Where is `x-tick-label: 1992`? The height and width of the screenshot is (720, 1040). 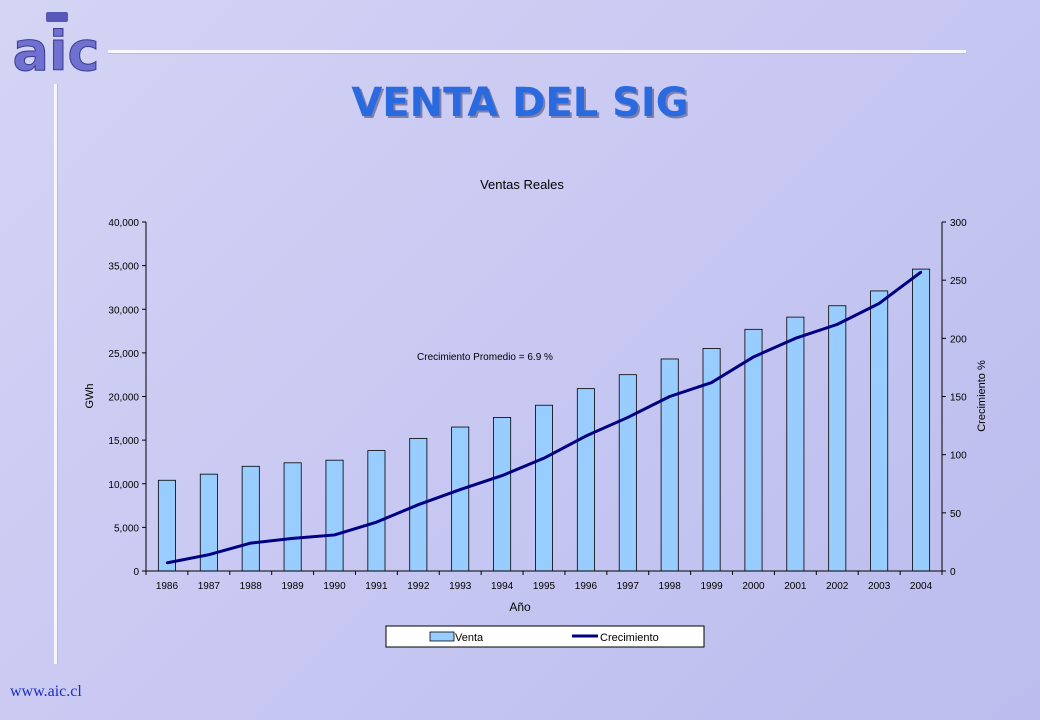
x-tick-label: 1992 is located at coordinates (418, 586).